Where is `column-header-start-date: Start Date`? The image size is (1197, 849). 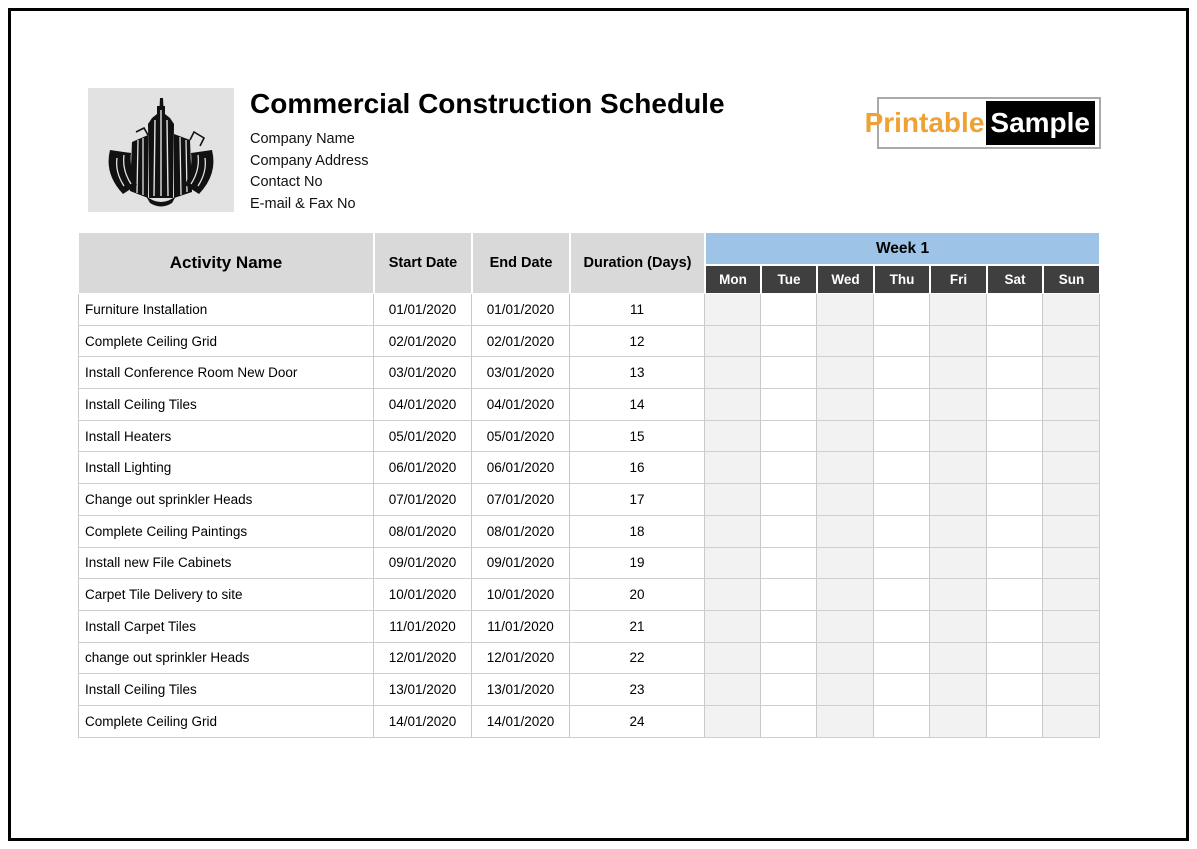 column-header-start-date: Start Date is located at coordinates (423, 263).